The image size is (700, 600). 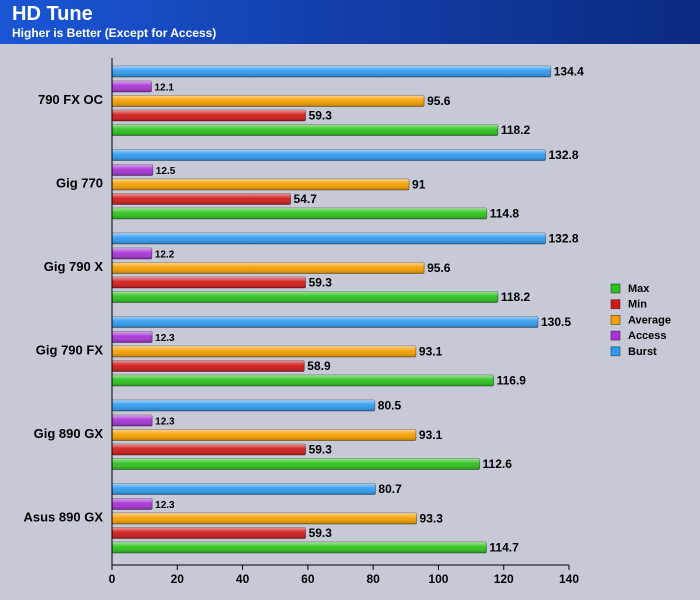 I want to click on x-tick-label: 140, so click(x=569, y=579).